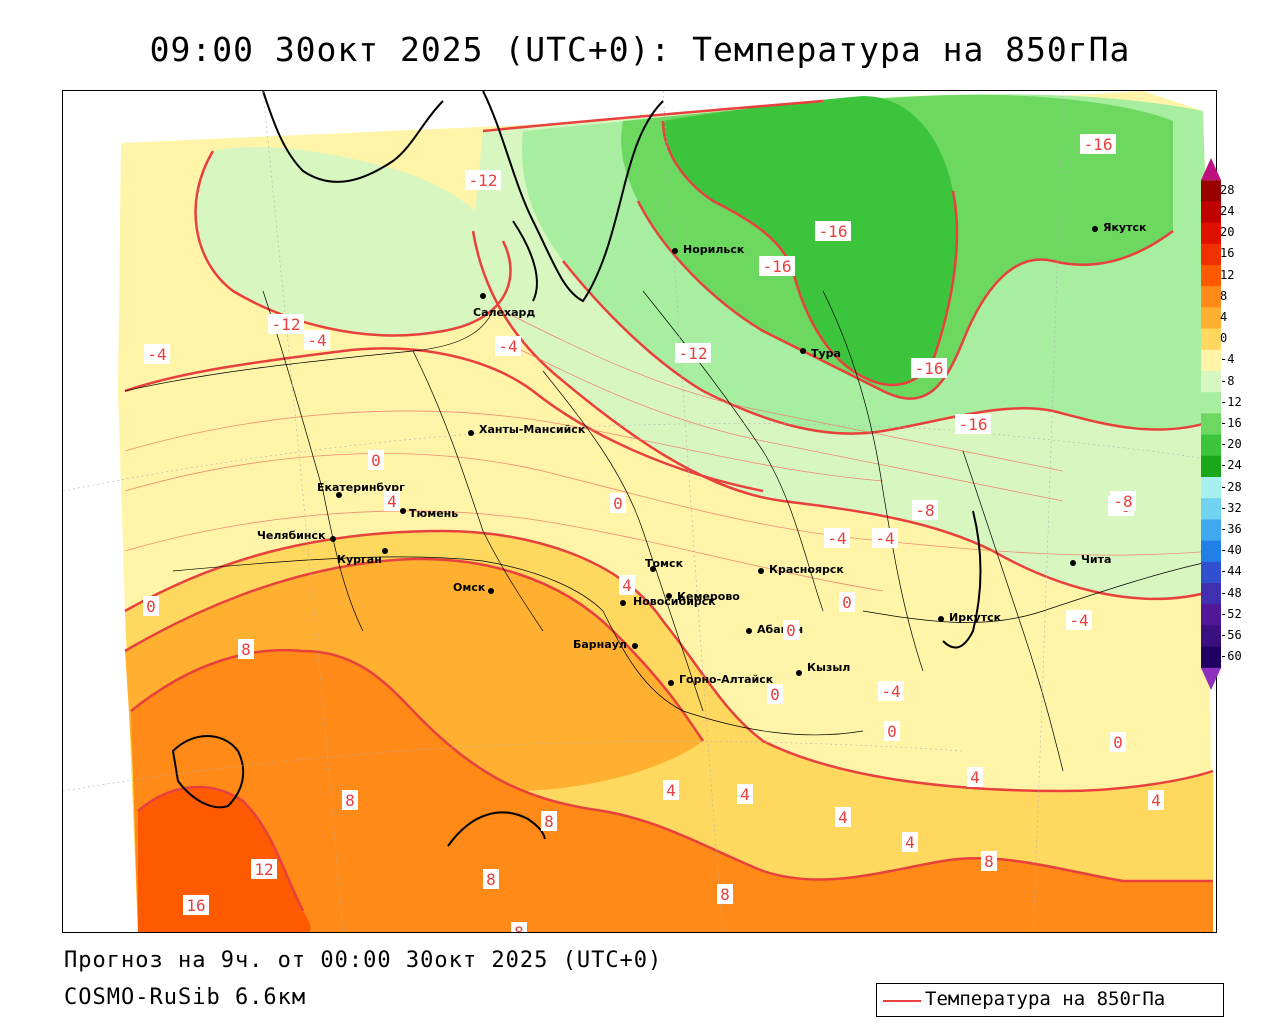  I want to click on city-marker: Красноярск, so click(801, 569).